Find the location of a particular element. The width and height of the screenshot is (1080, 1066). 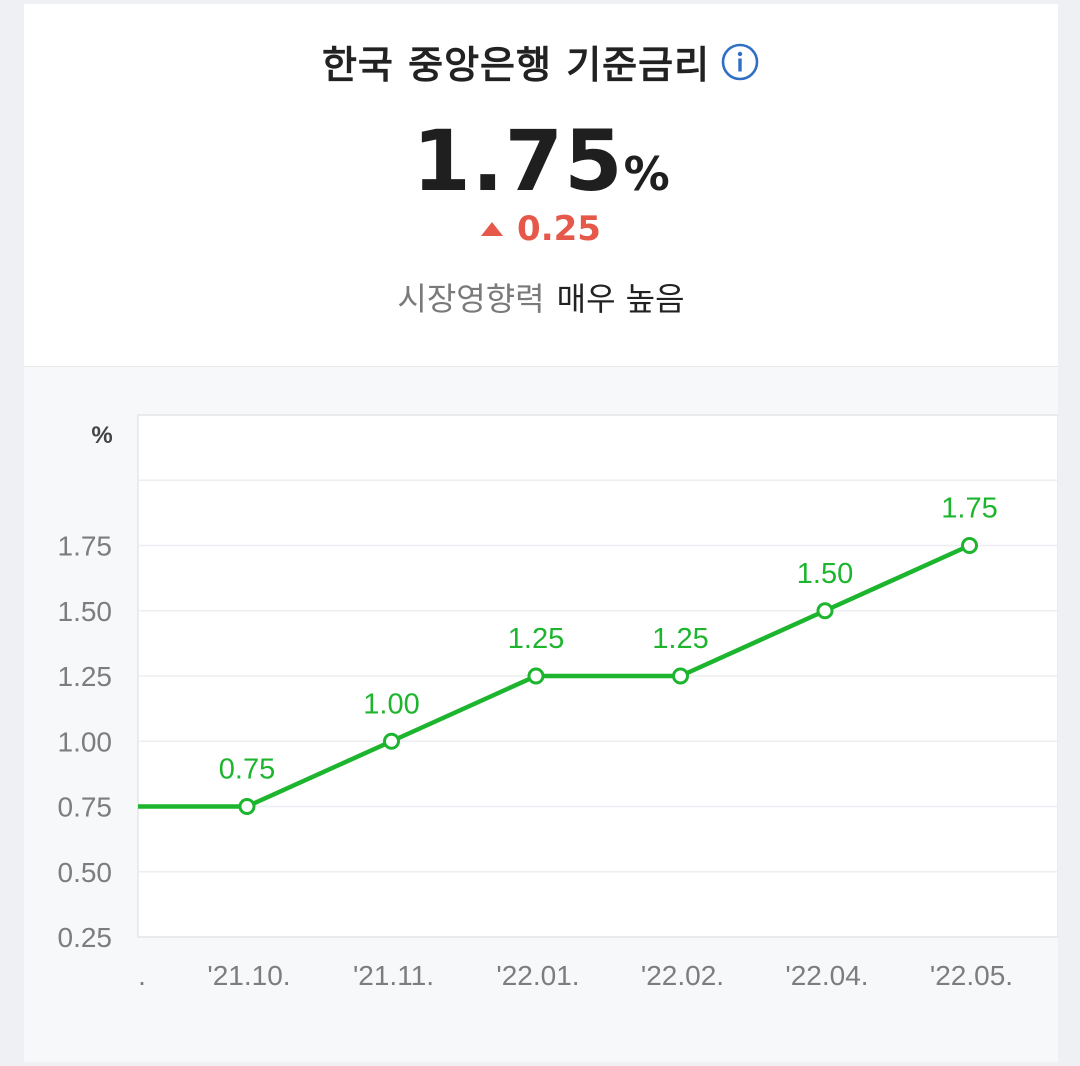

current-rate: 1.75% is located at coordinates (541, 161).